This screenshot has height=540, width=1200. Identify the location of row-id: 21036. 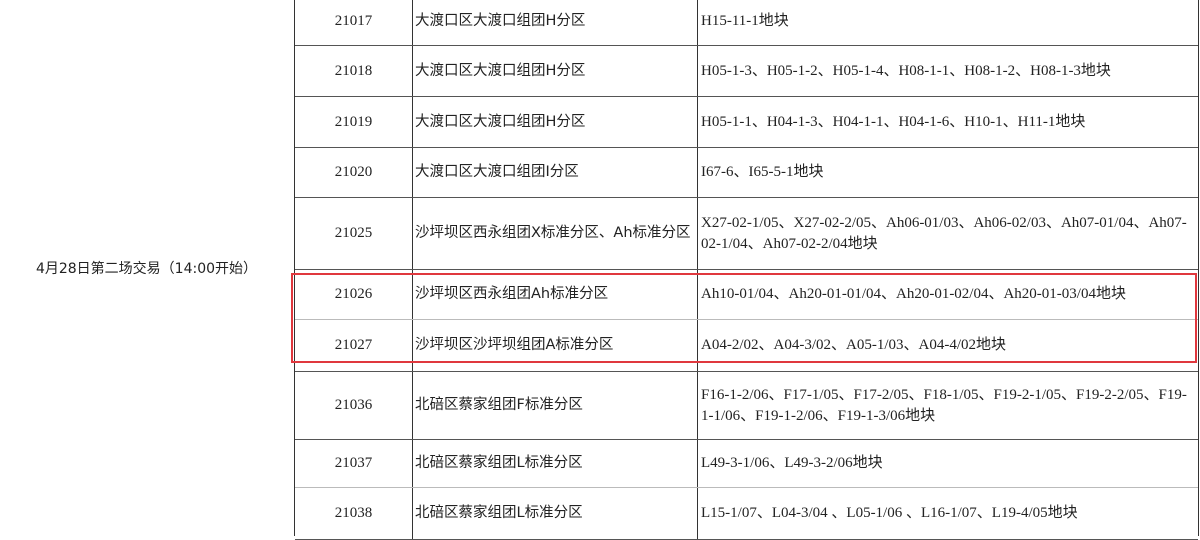
(354, 405).